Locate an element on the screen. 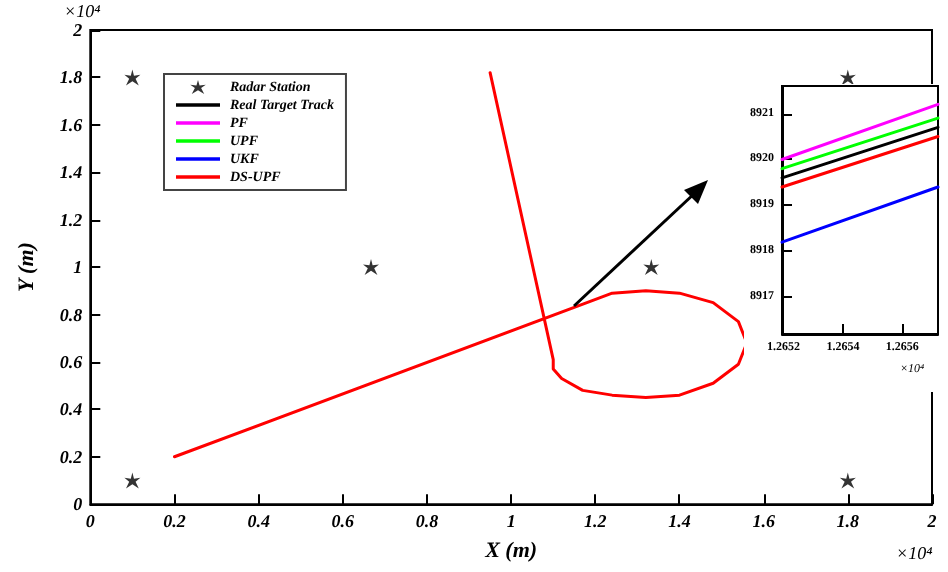 The height and width of the screenshot is (572, 948). x-tick-label: 1.4 is located at coordinates (680, 521).